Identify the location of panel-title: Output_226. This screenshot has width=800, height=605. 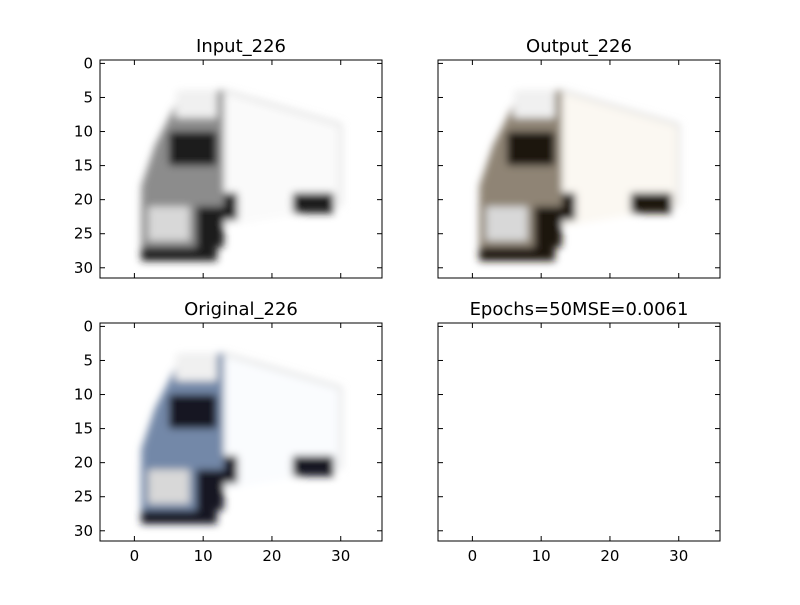
(579, 46).